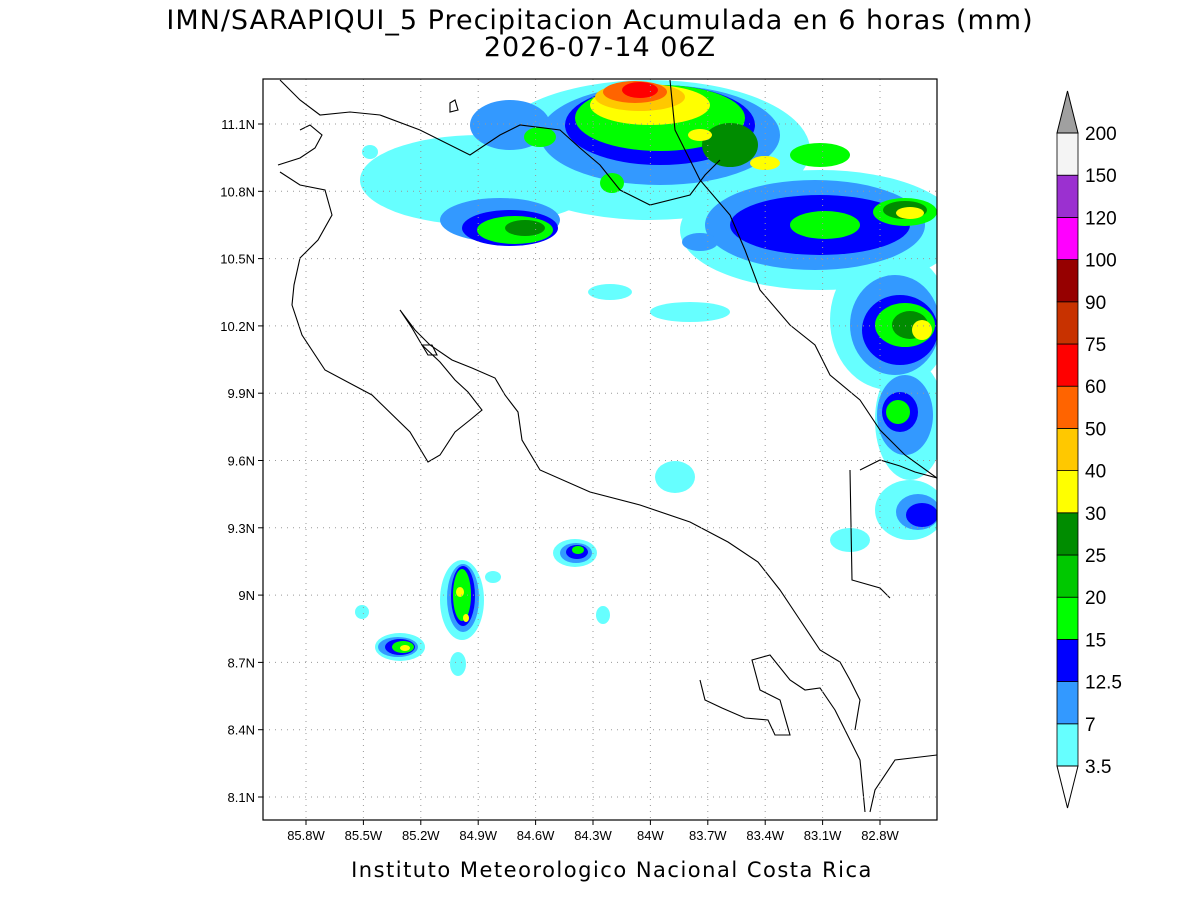 This screenshot has height=900, width=1200. What do you see at coordinates (241, 662) in the screenshot?
I see `lat-label: 8.7N` at bounding box center [241, 662].